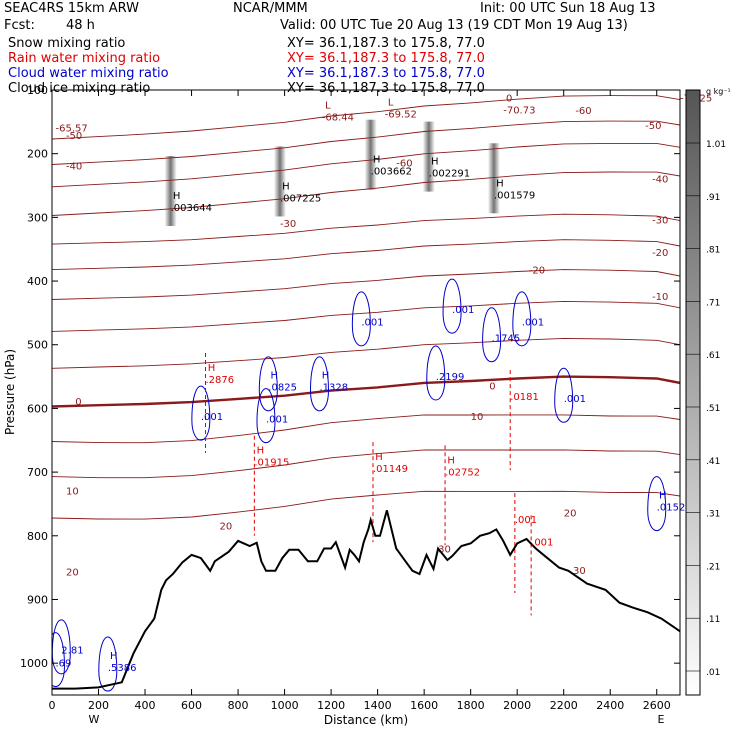 The image size is (740, 740). What do you see at coordinates (718, 91) in the screenshot?
I see `colorbar-unit: g kg⁻¹` at bounding box center [718, 91].